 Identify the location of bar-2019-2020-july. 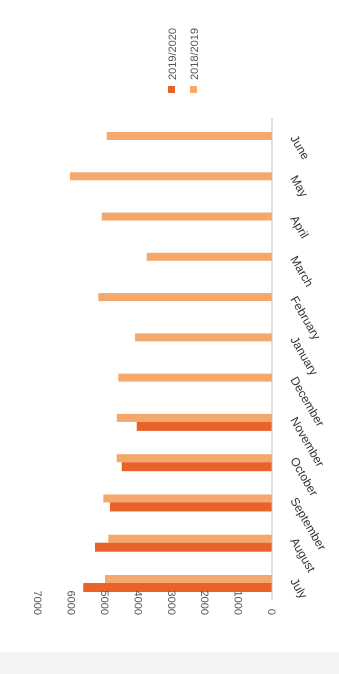
(177, 587).